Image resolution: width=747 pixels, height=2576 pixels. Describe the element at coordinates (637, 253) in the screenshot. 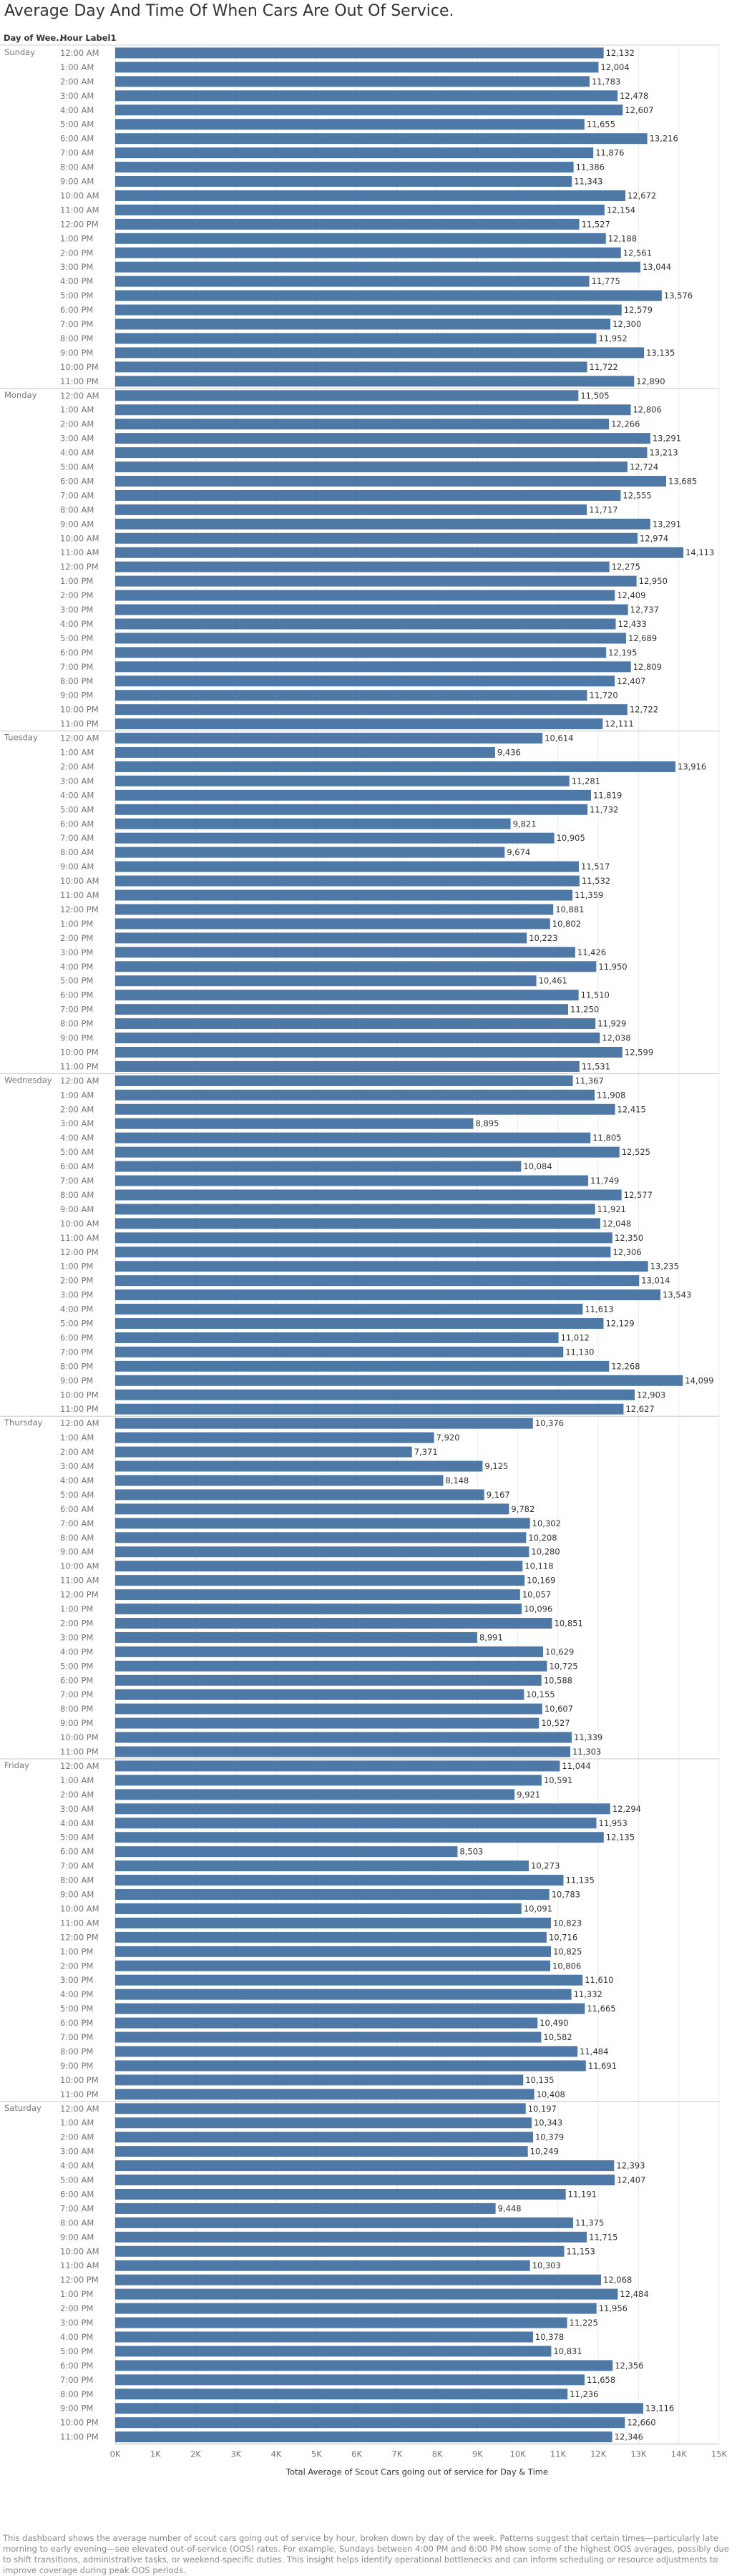

I see `bar-value-label: 12,561` at that location.